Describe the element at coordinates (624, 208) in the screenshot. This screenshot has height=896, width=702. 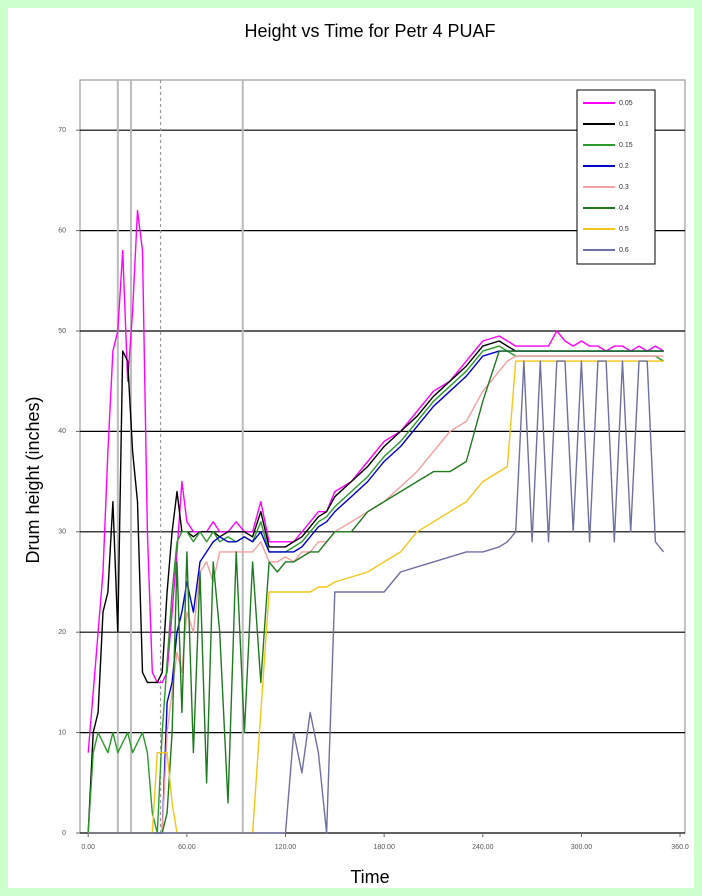
I see `legend-label: 0.4` at that location.